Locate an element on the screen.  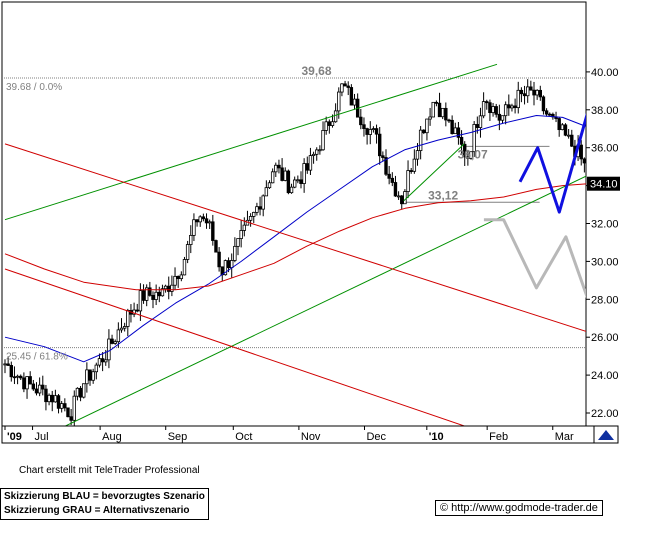
x-tick-label: Sep is located at coordinates (178, 437).